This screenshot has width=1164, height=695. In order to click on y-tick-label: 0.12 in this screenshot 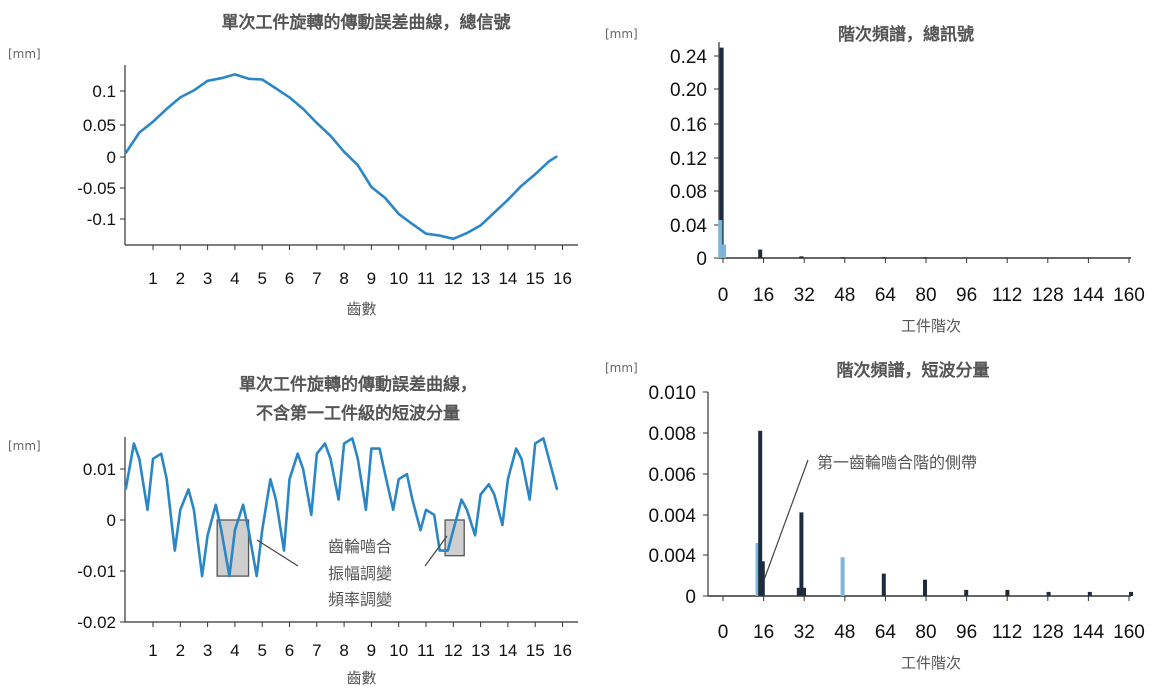, I will do `click(688, 159)`.